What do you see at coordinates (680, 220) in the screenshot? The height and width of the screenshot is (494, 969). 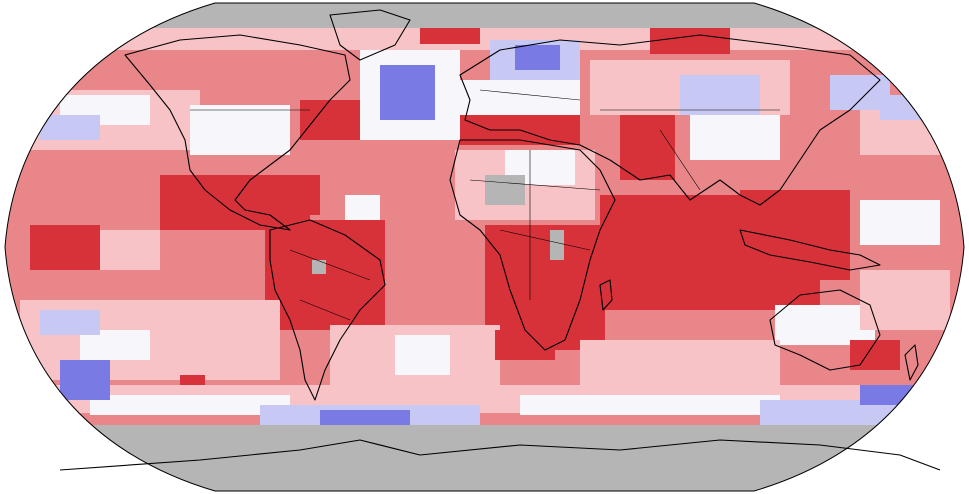 I see `arabian-sea-warm` at bounding box center [680, 220].